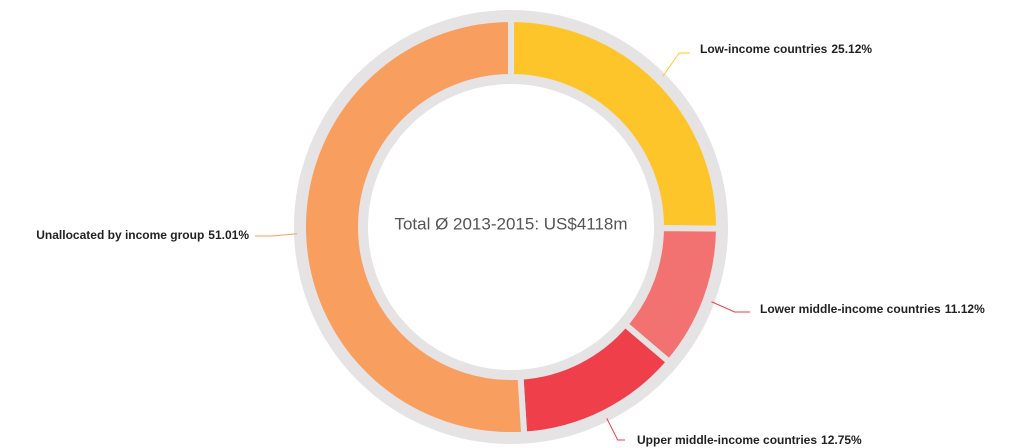 This screenshot has width=1015, height=448. I want to click on slice-label: Lower middle-income countries 11.12%, so click(872, 309).